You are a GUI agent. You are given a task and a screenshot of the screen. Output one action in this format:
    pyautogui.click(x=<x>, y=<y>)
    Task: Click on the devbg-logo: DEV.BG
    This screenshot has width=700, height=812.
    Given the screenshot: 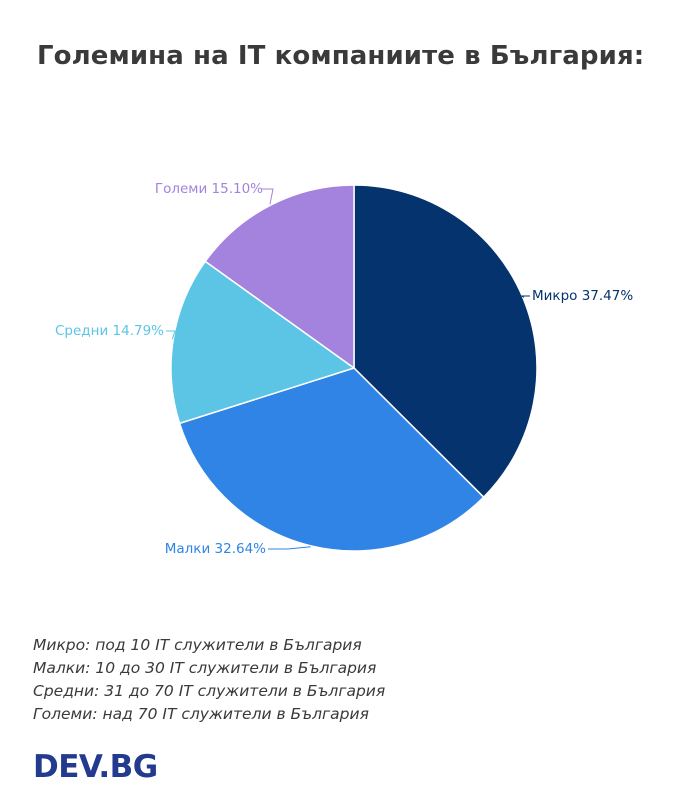 What is the action you would take?
    pyautogui.click(x=95, y=767)
    